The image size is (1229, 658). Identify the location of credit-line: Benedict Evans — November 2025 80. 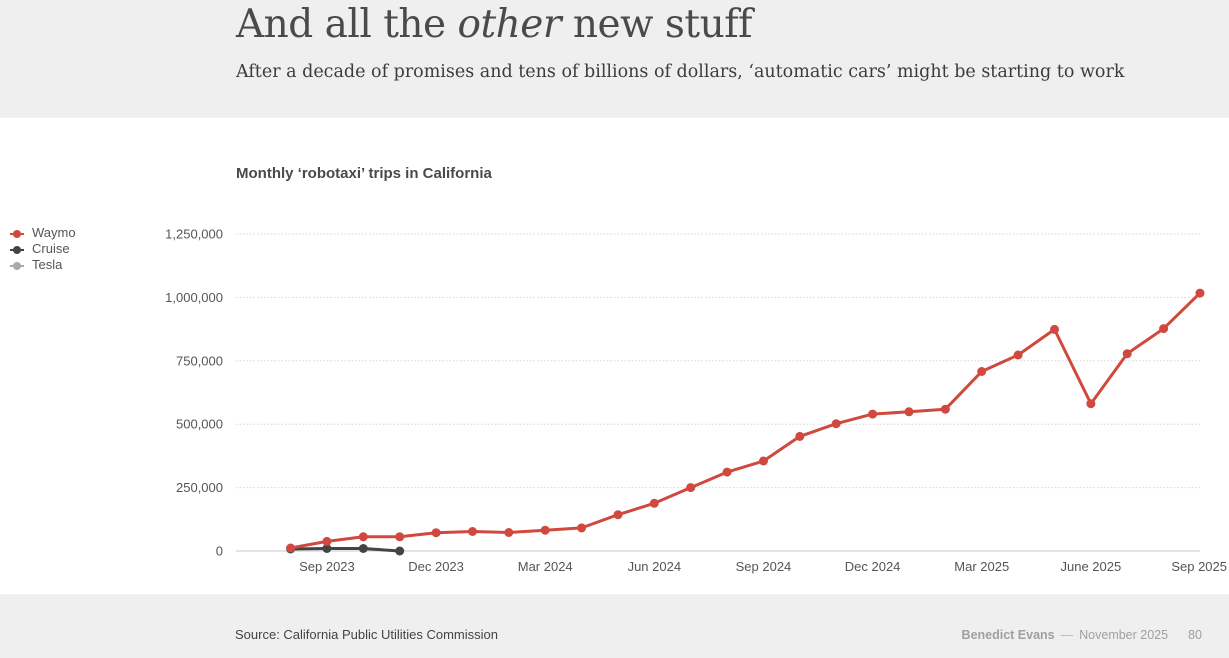
(1082, 635).